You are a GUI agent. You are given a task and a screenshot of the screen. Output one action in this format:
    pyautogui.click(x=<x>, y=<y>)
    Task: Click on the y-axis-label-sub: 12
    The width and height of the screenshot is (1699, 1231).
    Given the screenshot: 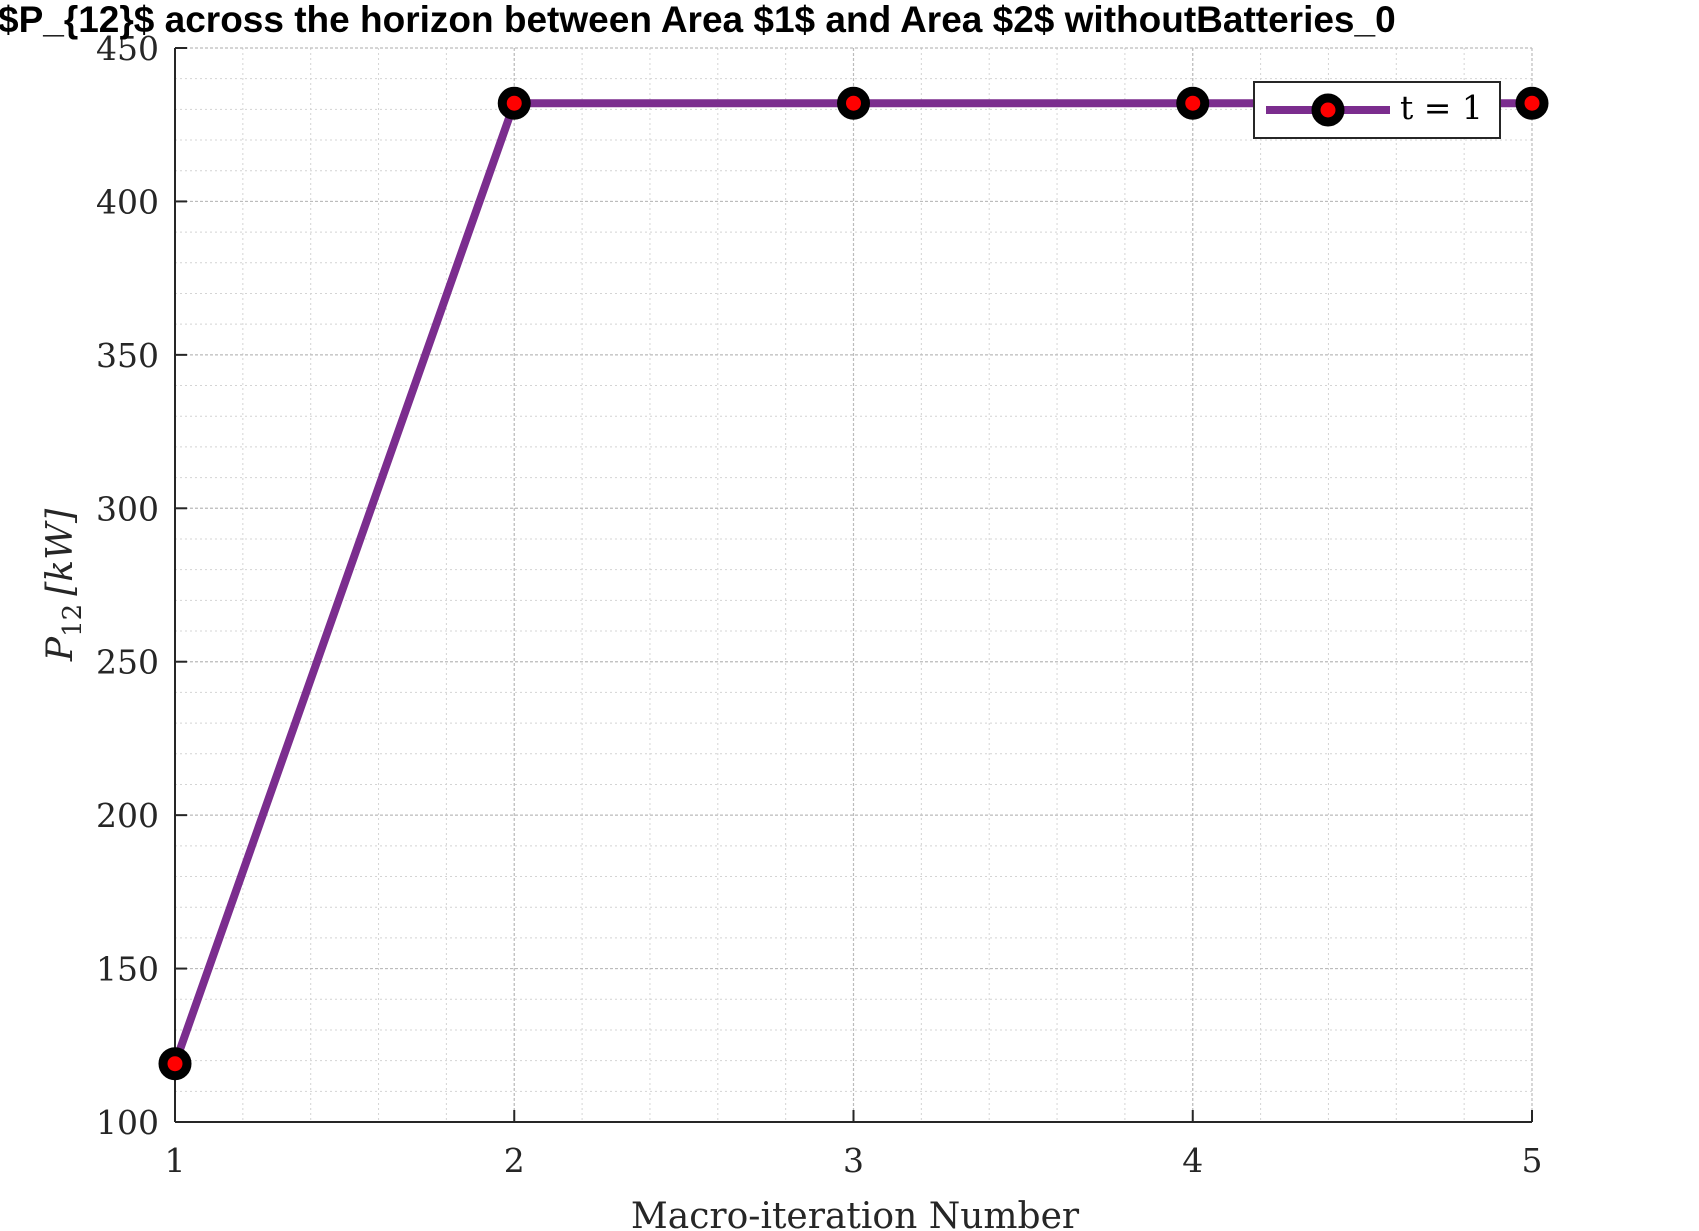 What is the action you would take?
    pyautogui.click(x=73, y=620)
    